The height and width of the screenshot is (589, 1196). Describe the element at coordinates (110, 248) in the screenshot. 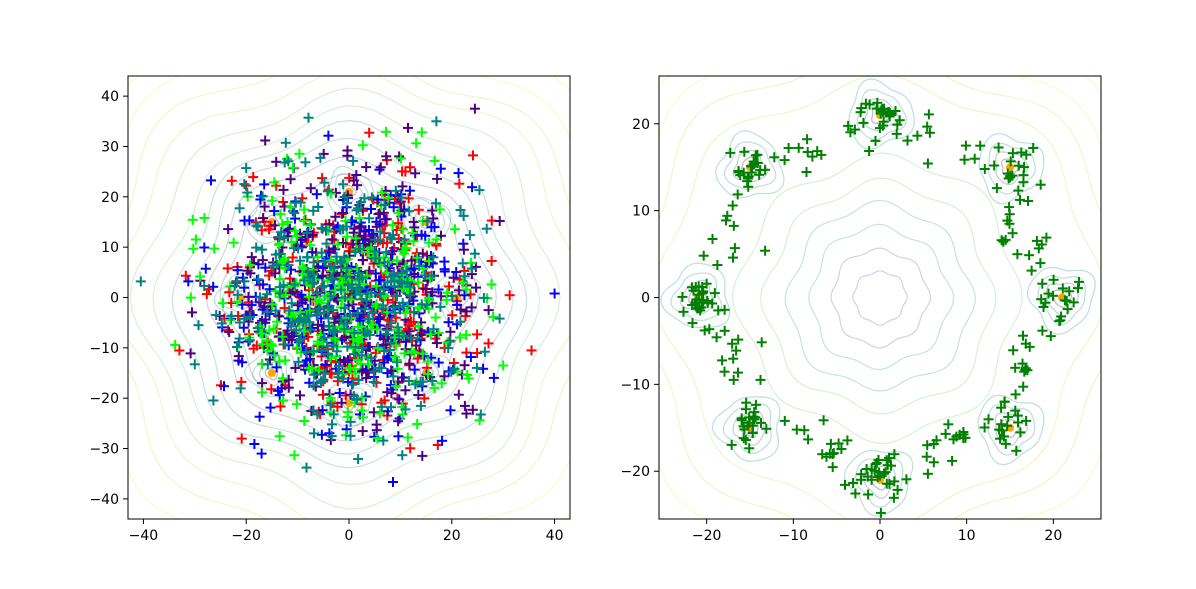

I see `y-tick-label: 10` at that location.